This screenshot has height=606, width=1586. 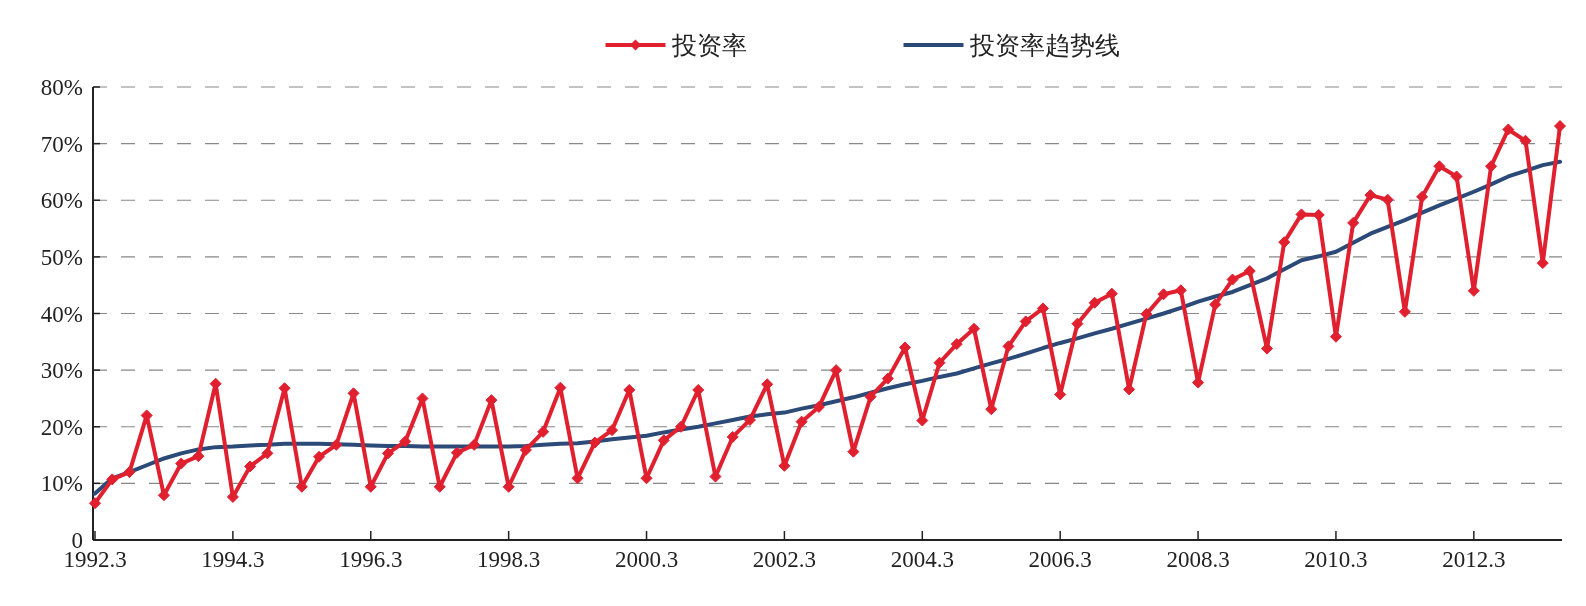 What do you see at coordinates (61, 257) in the screenshot?
I see `y-tick-label: 50%` at bounding box center [61, 257].